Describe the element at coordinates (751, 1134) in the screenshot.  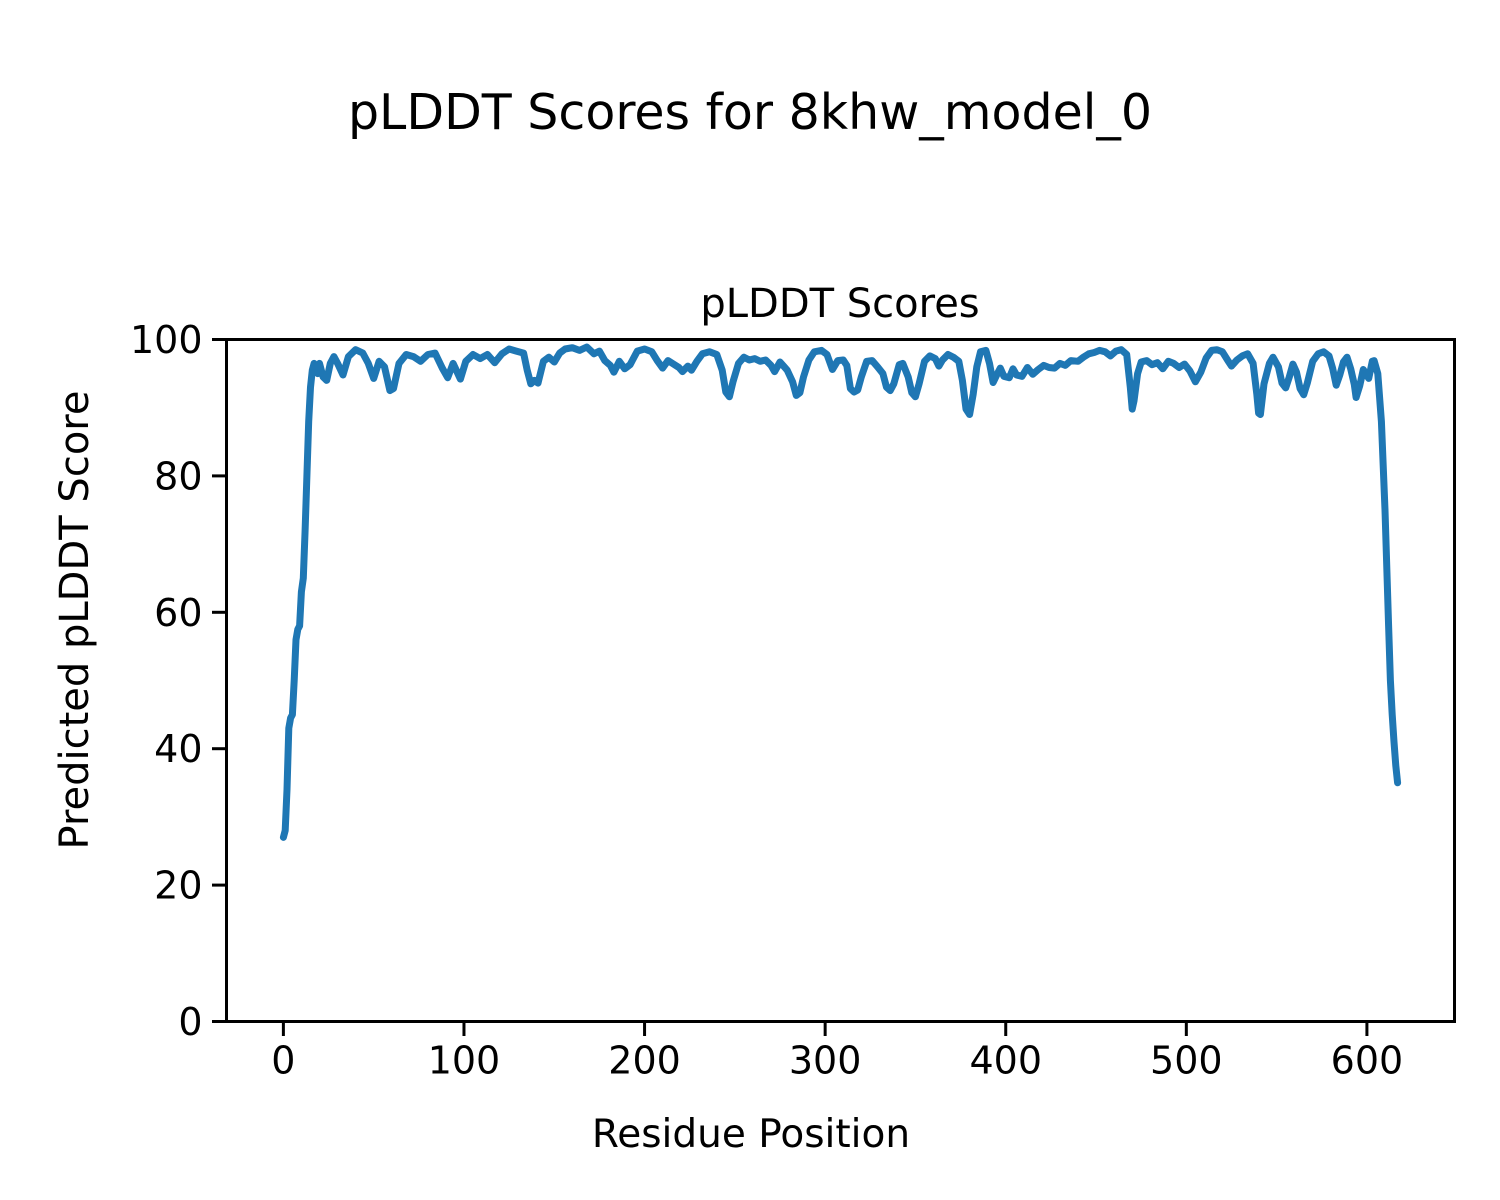
I see `x-axis-label: Residue Position` at that location.